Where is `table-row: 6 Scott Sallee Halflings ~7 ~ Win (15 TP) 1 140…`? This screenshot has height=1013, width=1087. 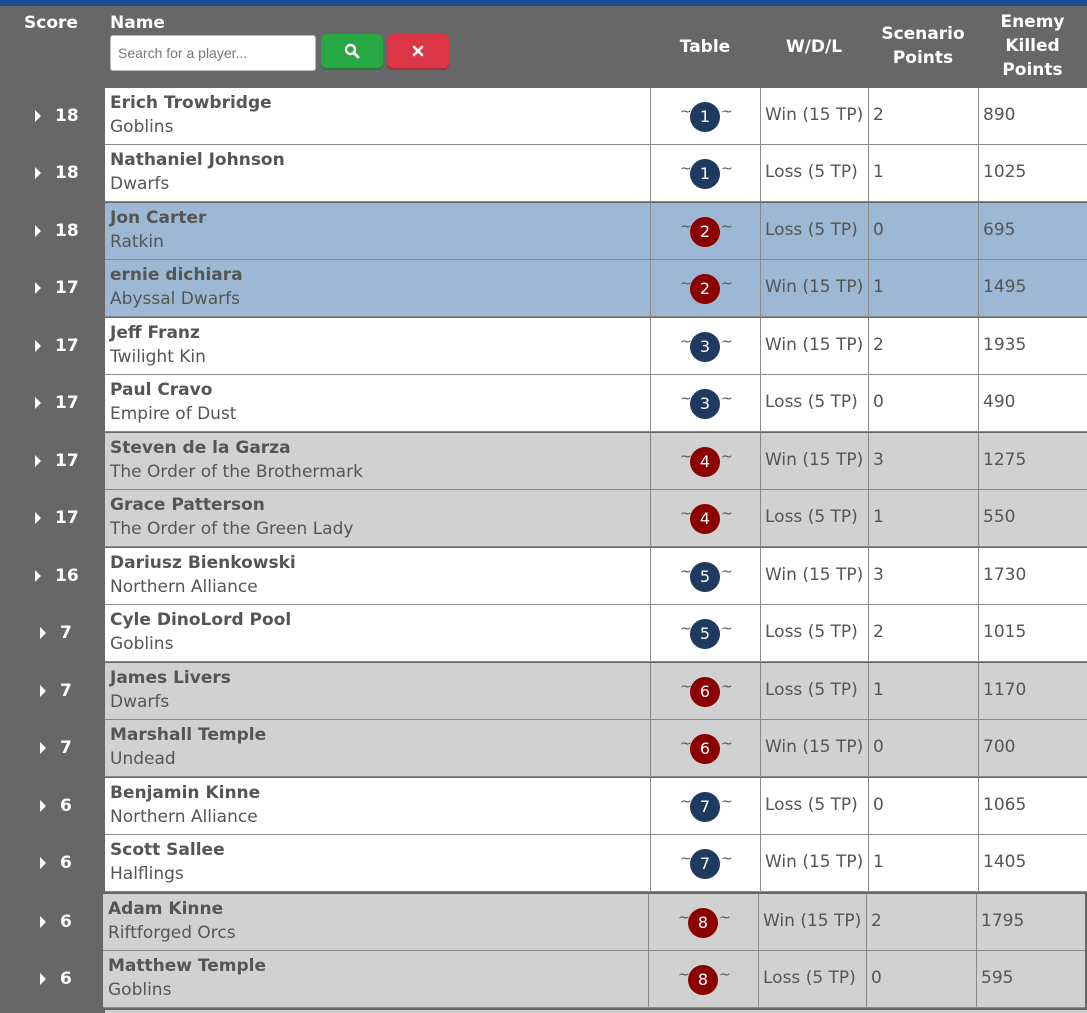 table-row: 6 Scott Sallee Halflings ~7 ~ Win (15 TP) 1 140… is located at coordinates (543, 863).